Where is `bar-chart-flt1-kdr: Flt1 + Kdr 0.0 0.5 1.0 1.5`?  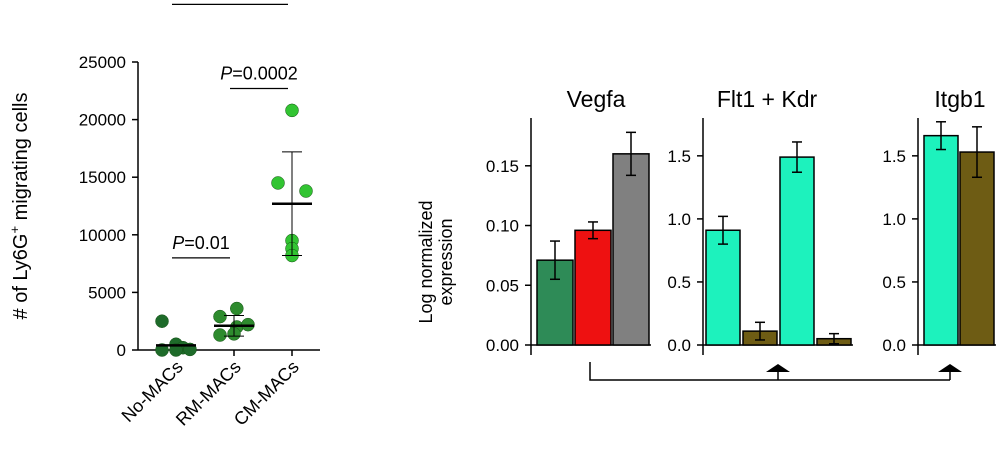
bar-chart-flt1-kdr: Flt1 + Kdr 0.0 0.5 1.0 1.5 is located at coordinates (760, 220).